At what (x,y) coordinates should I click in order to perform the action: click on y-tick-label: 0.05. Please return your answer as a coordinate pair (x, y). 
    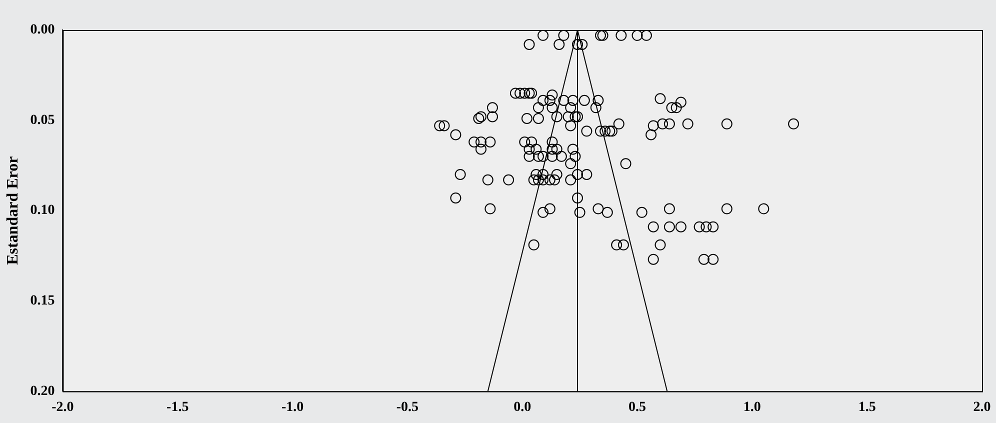
    Looking at the image, I should click on (42, 120).